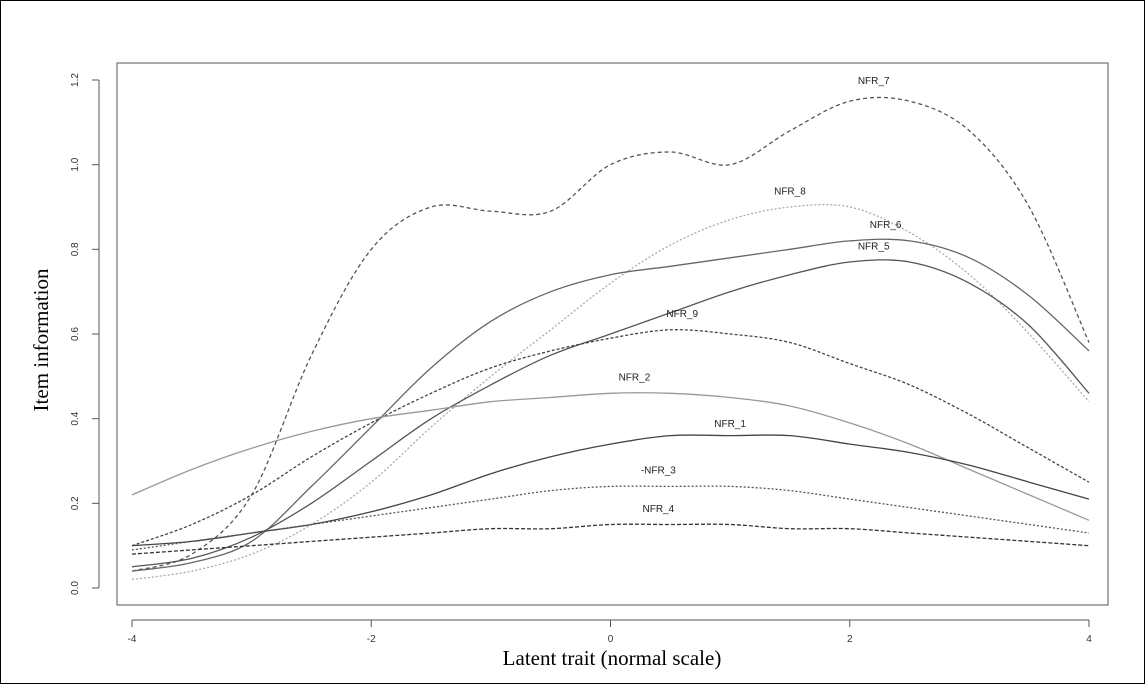  What do you see at coordinates (75, 418) in the screenshot?
I see `y-tick-label: 0.4` at bounding box center [75, 418].